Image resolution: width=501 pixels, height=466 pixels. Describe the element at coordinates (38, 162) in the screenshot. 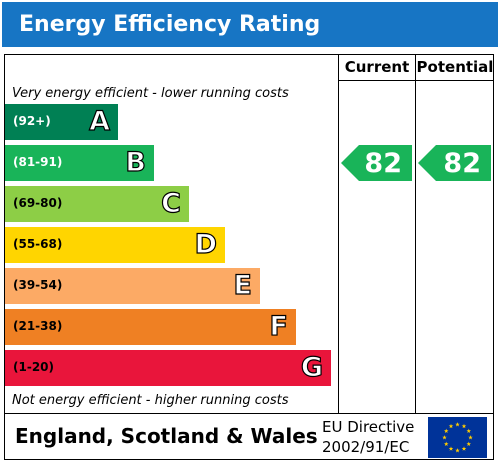

I see `band-range-label: (81-91)` at that location.